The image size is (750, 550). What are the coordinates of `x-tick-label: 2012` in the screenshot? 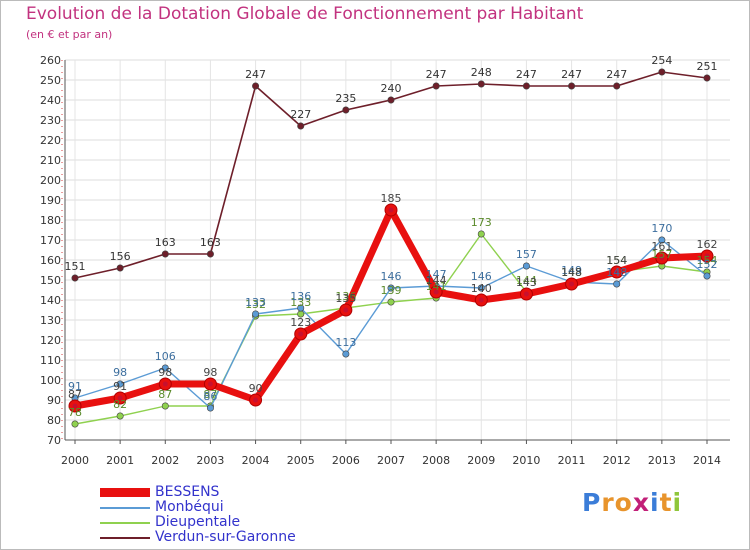 It's located at (617, 460).